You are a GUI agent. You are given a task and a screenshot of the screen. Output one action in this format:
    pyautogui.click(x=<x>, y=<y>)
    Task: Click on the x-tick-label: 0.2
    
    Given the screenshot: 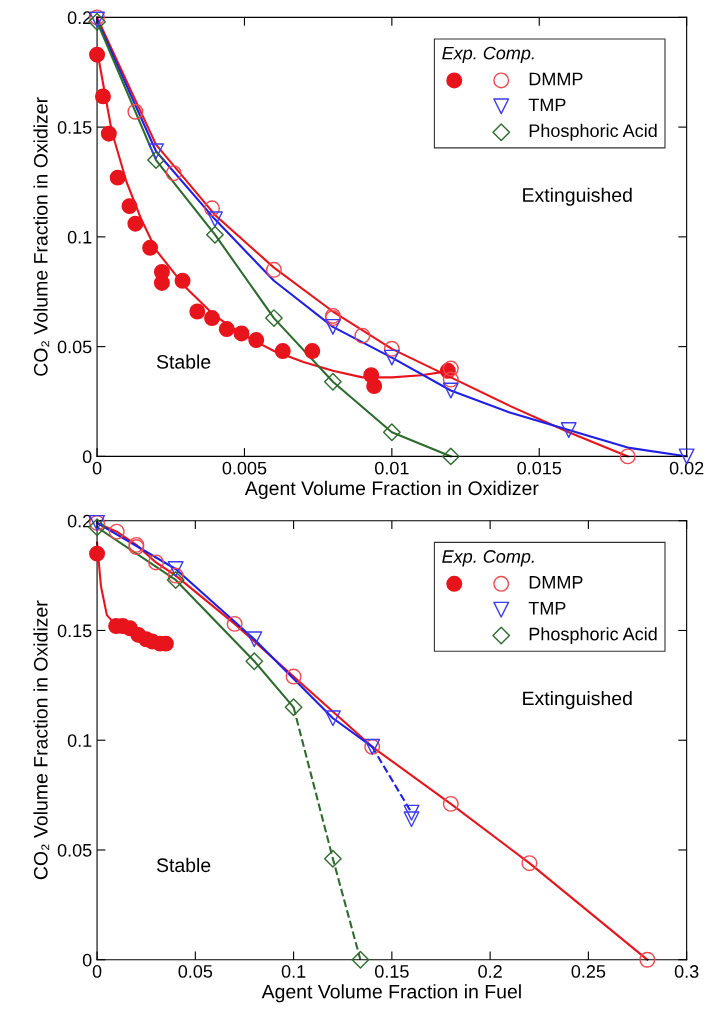 What is the action you would take?
    pyautogui.click(x=490, y=971)
    